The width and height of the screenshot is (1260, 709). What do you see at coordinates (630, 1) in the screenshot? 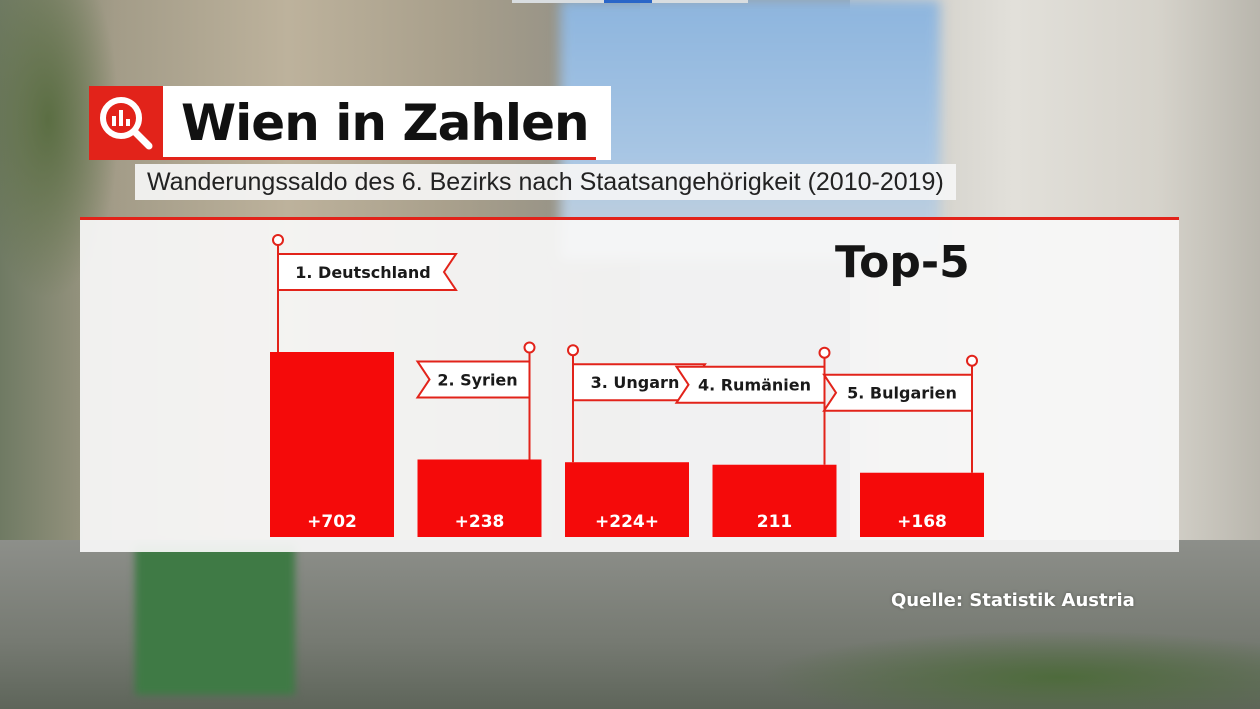
I see `video-progress-bar` at bounding box center [630, 1].